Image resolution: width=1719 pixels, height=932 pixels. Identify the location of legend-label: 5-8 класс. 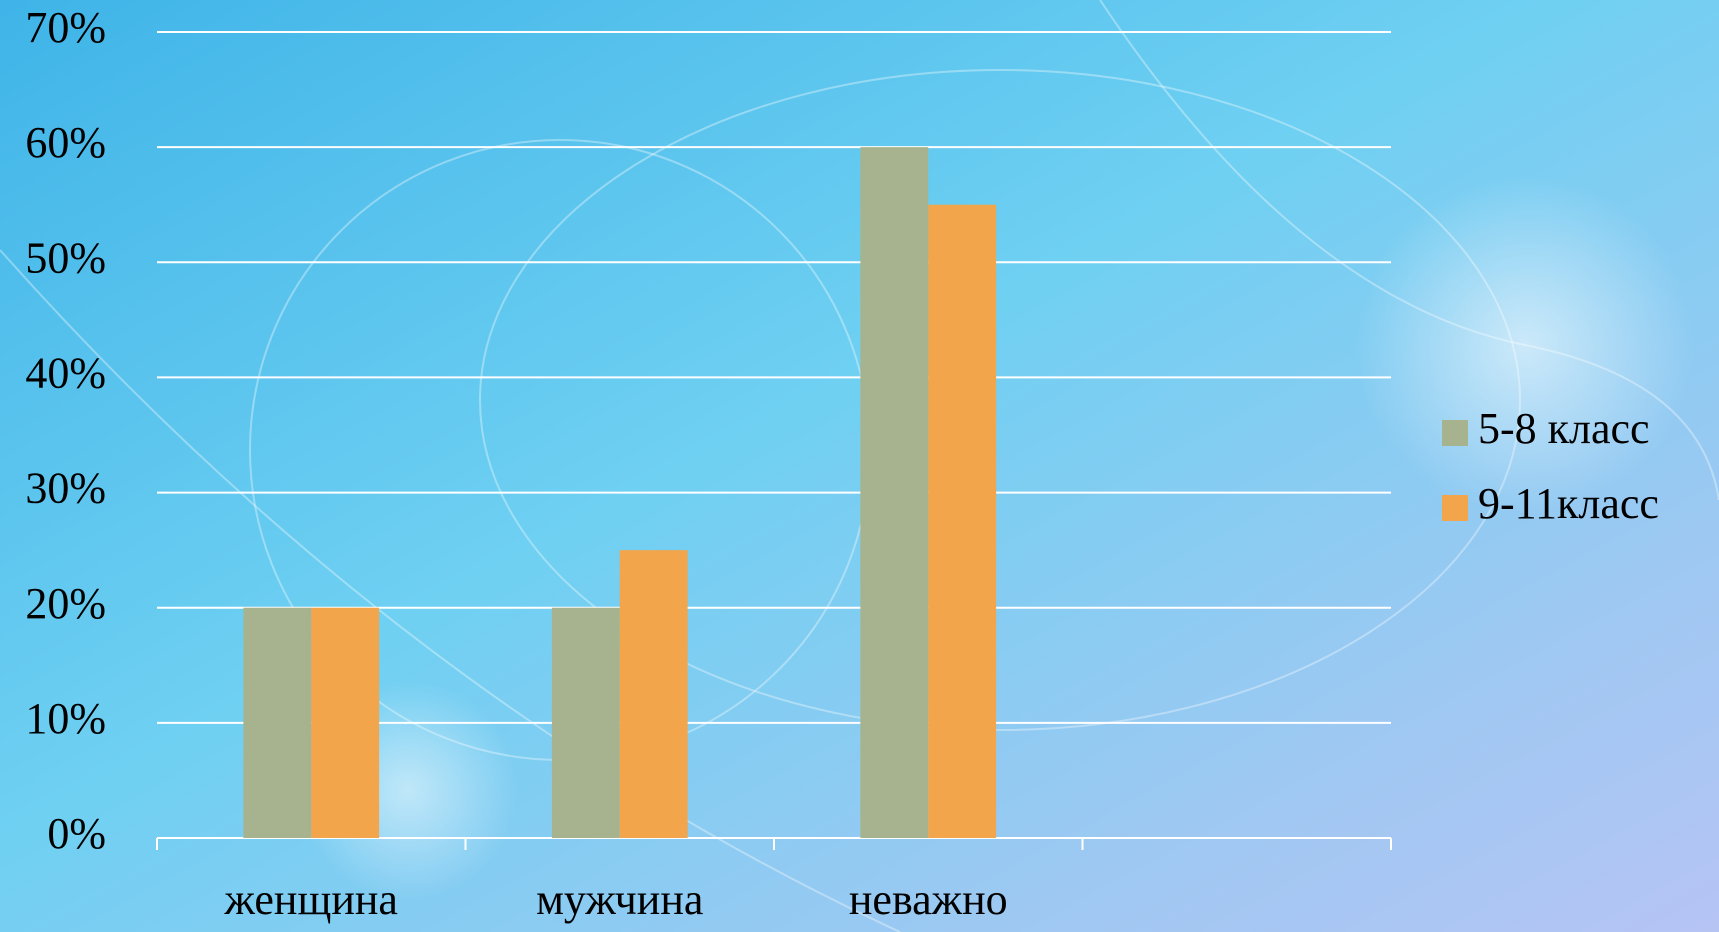
(1564, 428).